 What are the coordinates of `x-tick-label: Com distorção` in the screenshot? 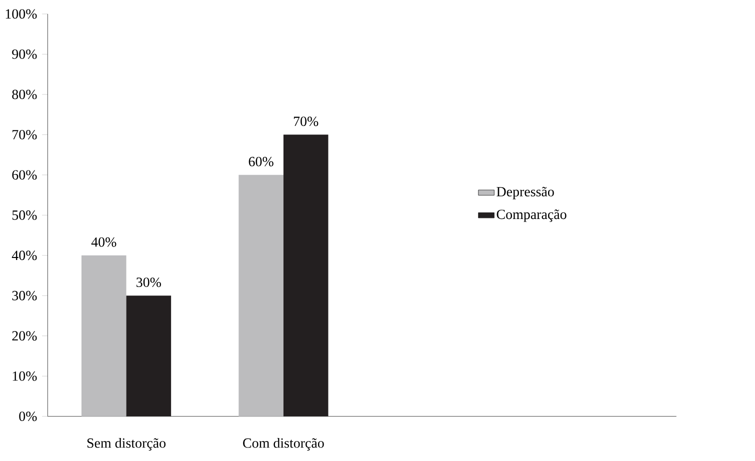 It's located at (283, 444).